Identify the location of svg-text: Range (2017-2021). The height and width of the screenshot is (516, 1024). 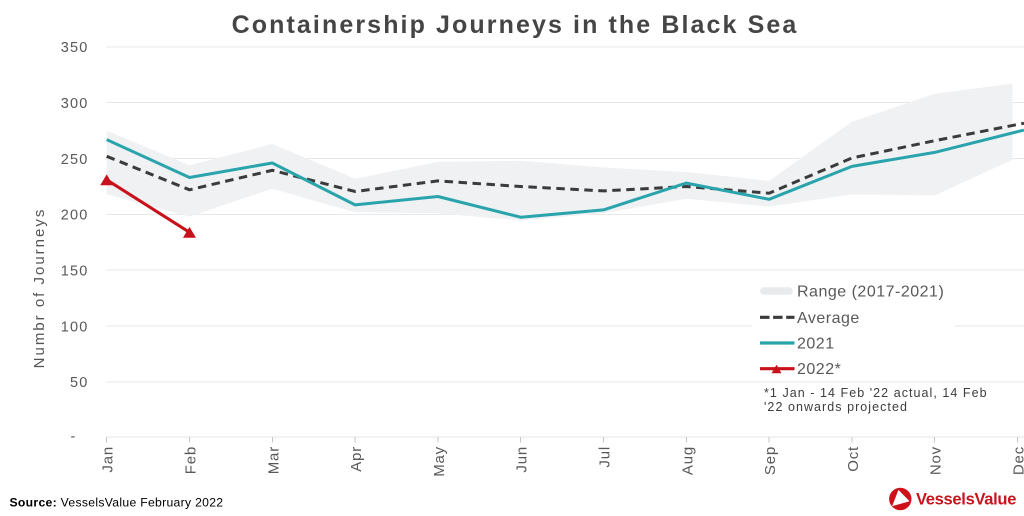
(870, 292).